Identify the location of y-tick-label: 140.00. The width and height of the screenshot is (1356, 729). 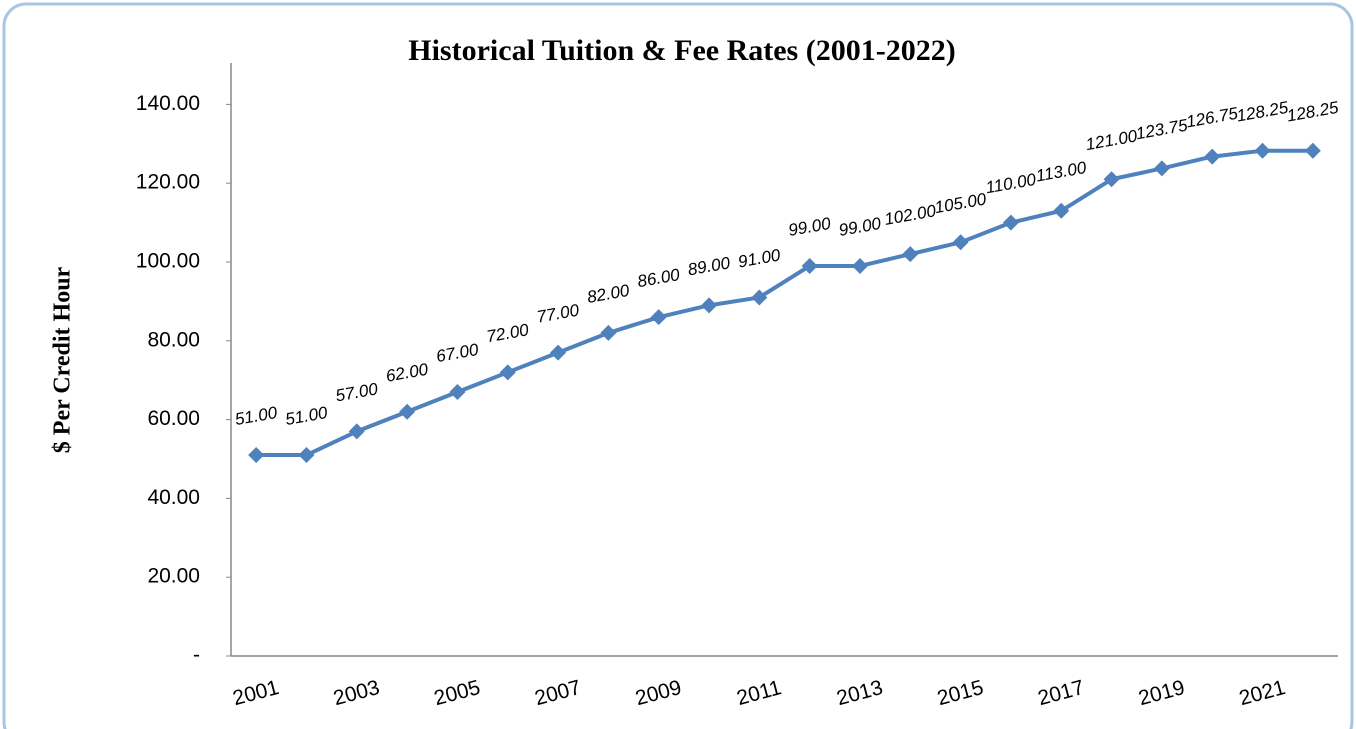
(168, 103).